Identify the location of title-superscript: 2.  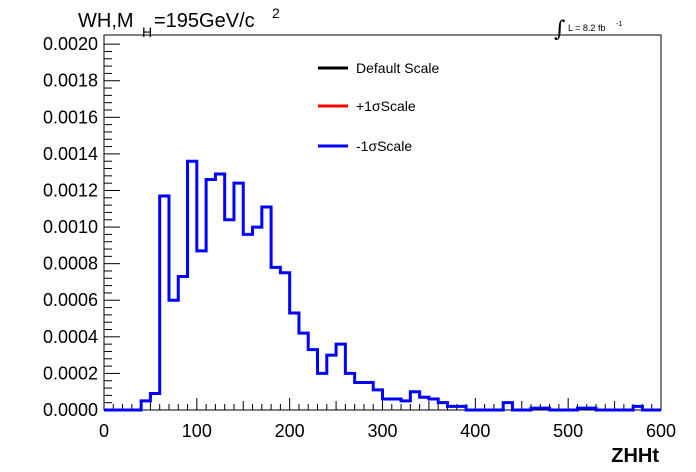
(276, 13).